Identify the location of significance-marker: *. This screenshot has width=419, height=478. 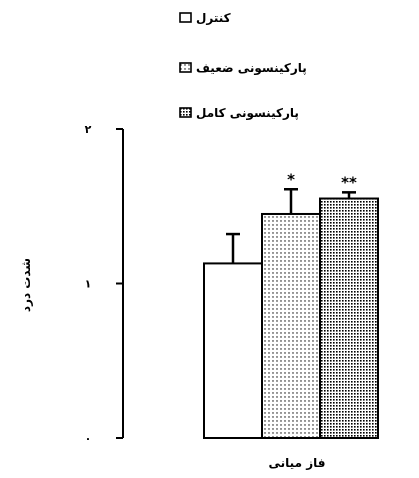
(291, 179).